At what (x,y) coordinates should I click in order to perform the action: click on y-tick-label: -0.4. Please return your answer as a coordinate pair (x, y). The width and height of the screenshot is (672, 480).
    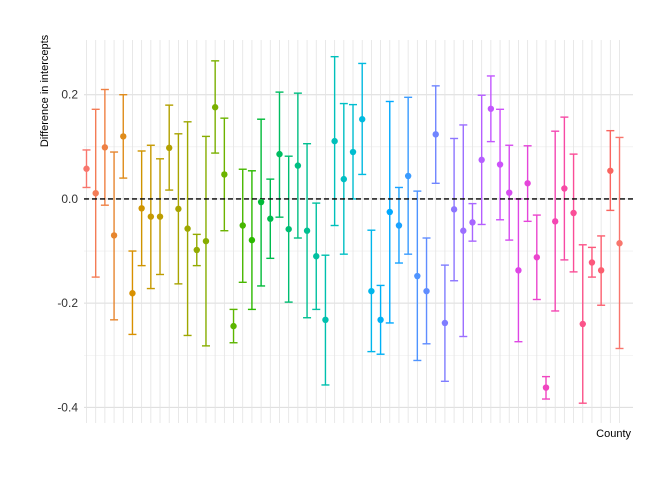
    Looking at the image, I should click on (67, 407).